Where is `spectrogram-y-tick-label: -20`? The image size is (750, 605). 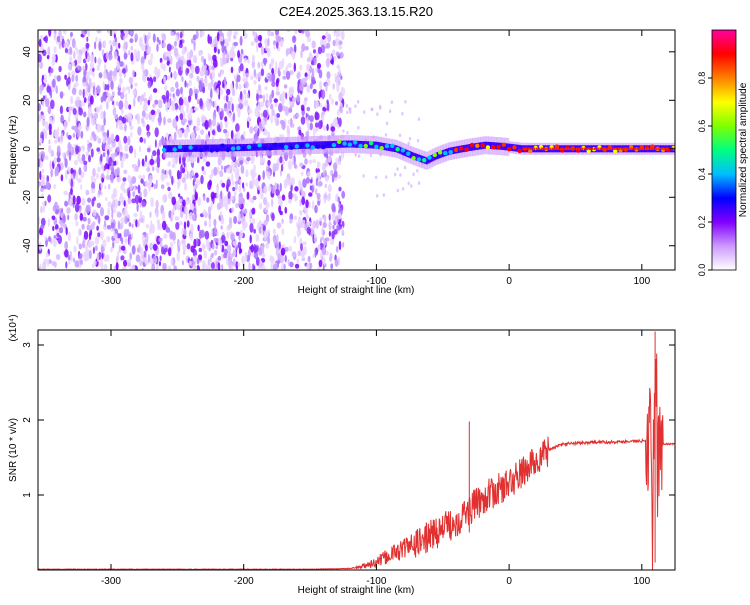 spectrogram-y-tick-label: -20 is located at coordinates (27, 197).